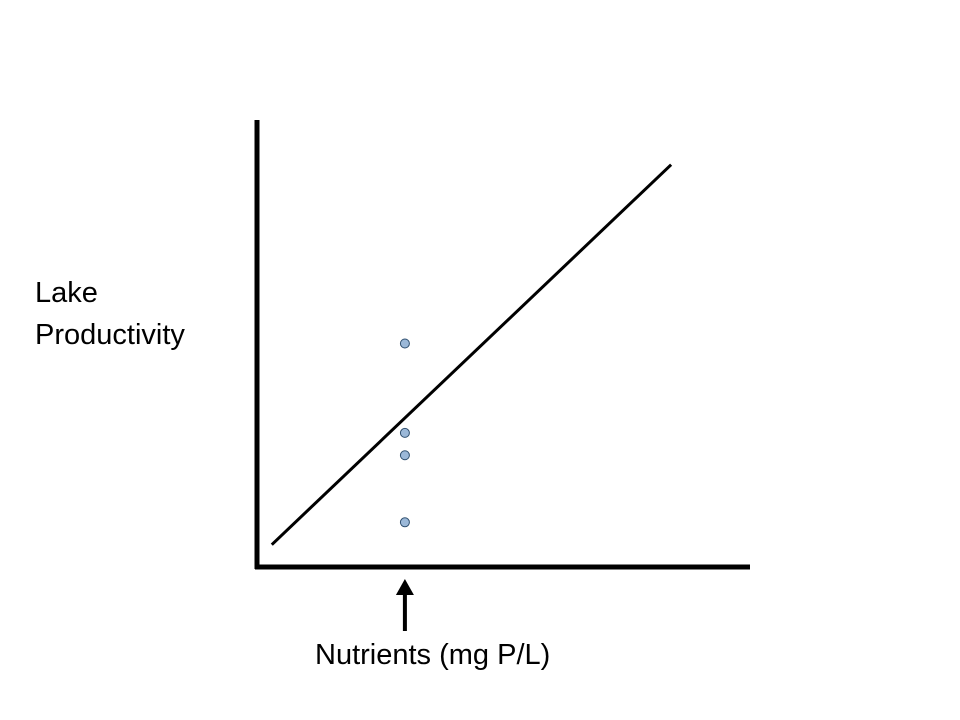  I want to click on y-axis-label-line-1: Lake, so click(66, 293).